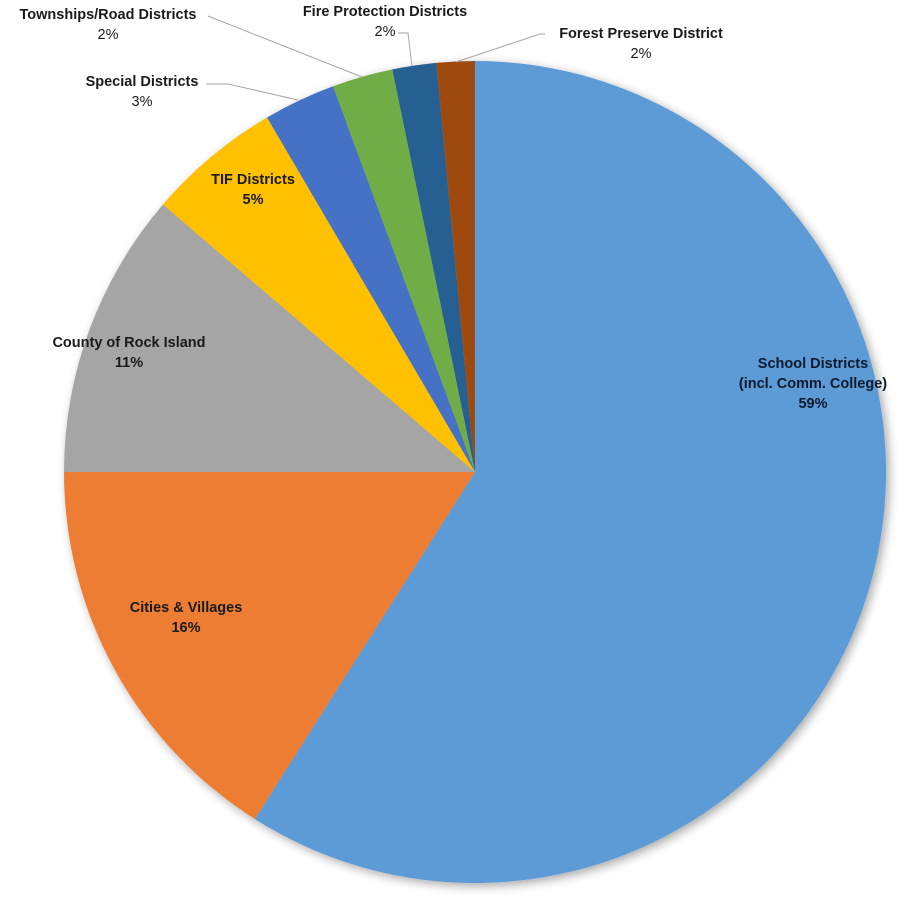  I want to click on pie-slice-townships-road-districts, so click(404, 270).